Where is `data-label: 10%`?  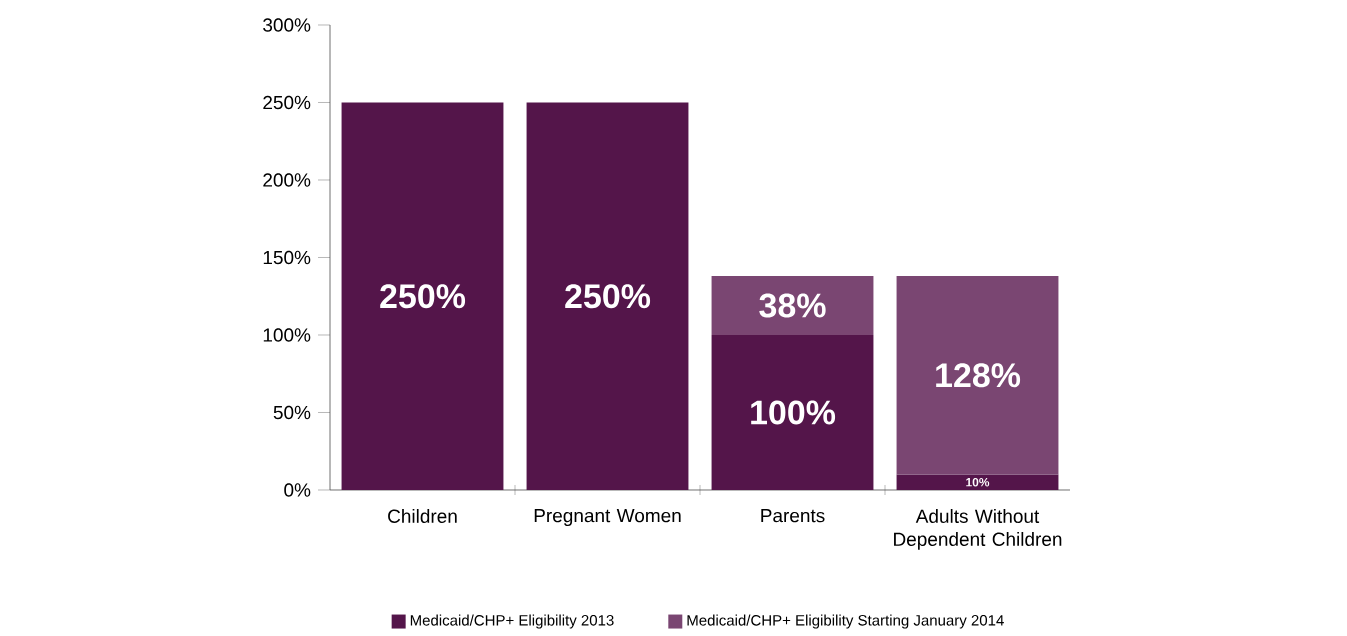 data-label: 10% is located at coordinates (978, 482).